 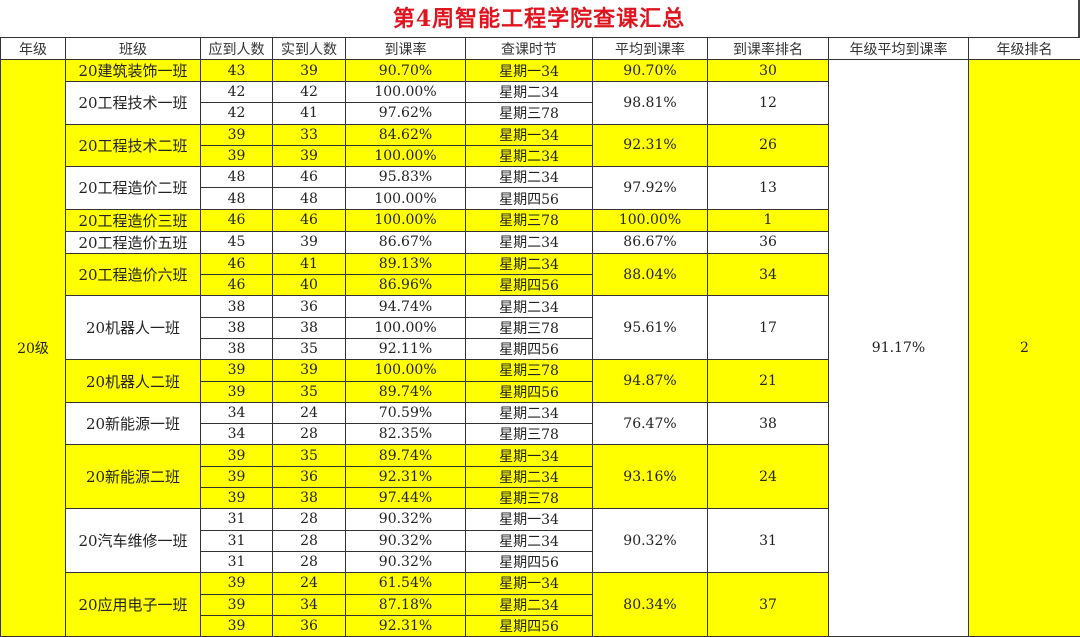 I want to click on attendance-rate-cell: 89.13%, so click(x=406, y=263).